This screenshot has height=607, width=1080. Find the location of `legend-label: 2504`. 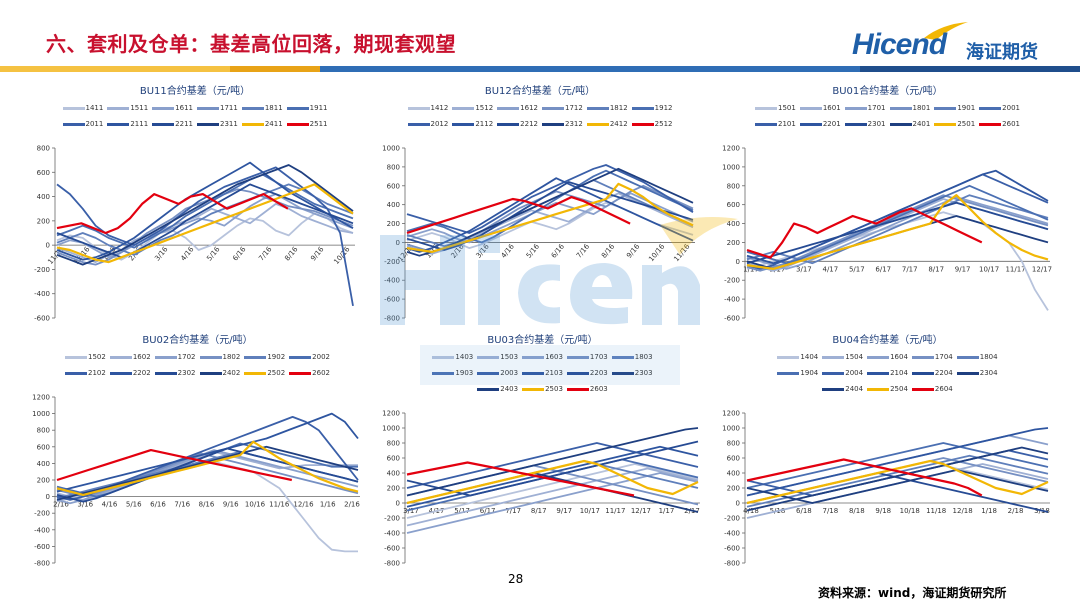

legend-label: 2504 is located at coordinates (899, 389).